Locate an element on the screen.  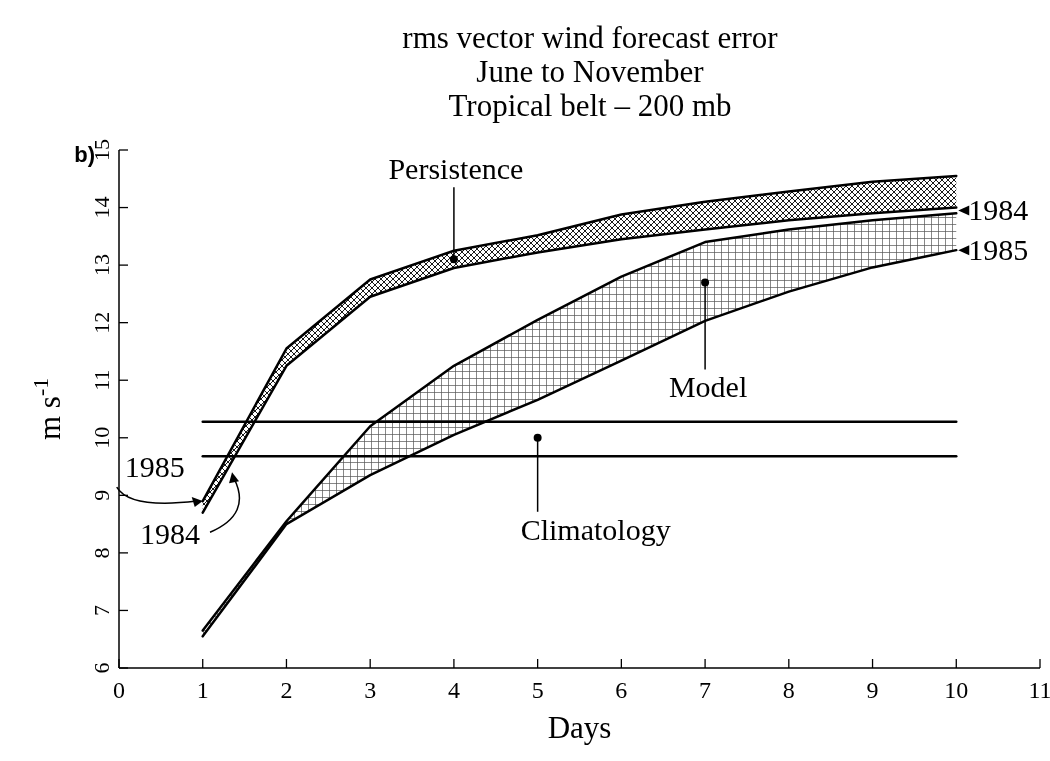
x-tick-label: 9 is located at coordinates (872, 690).